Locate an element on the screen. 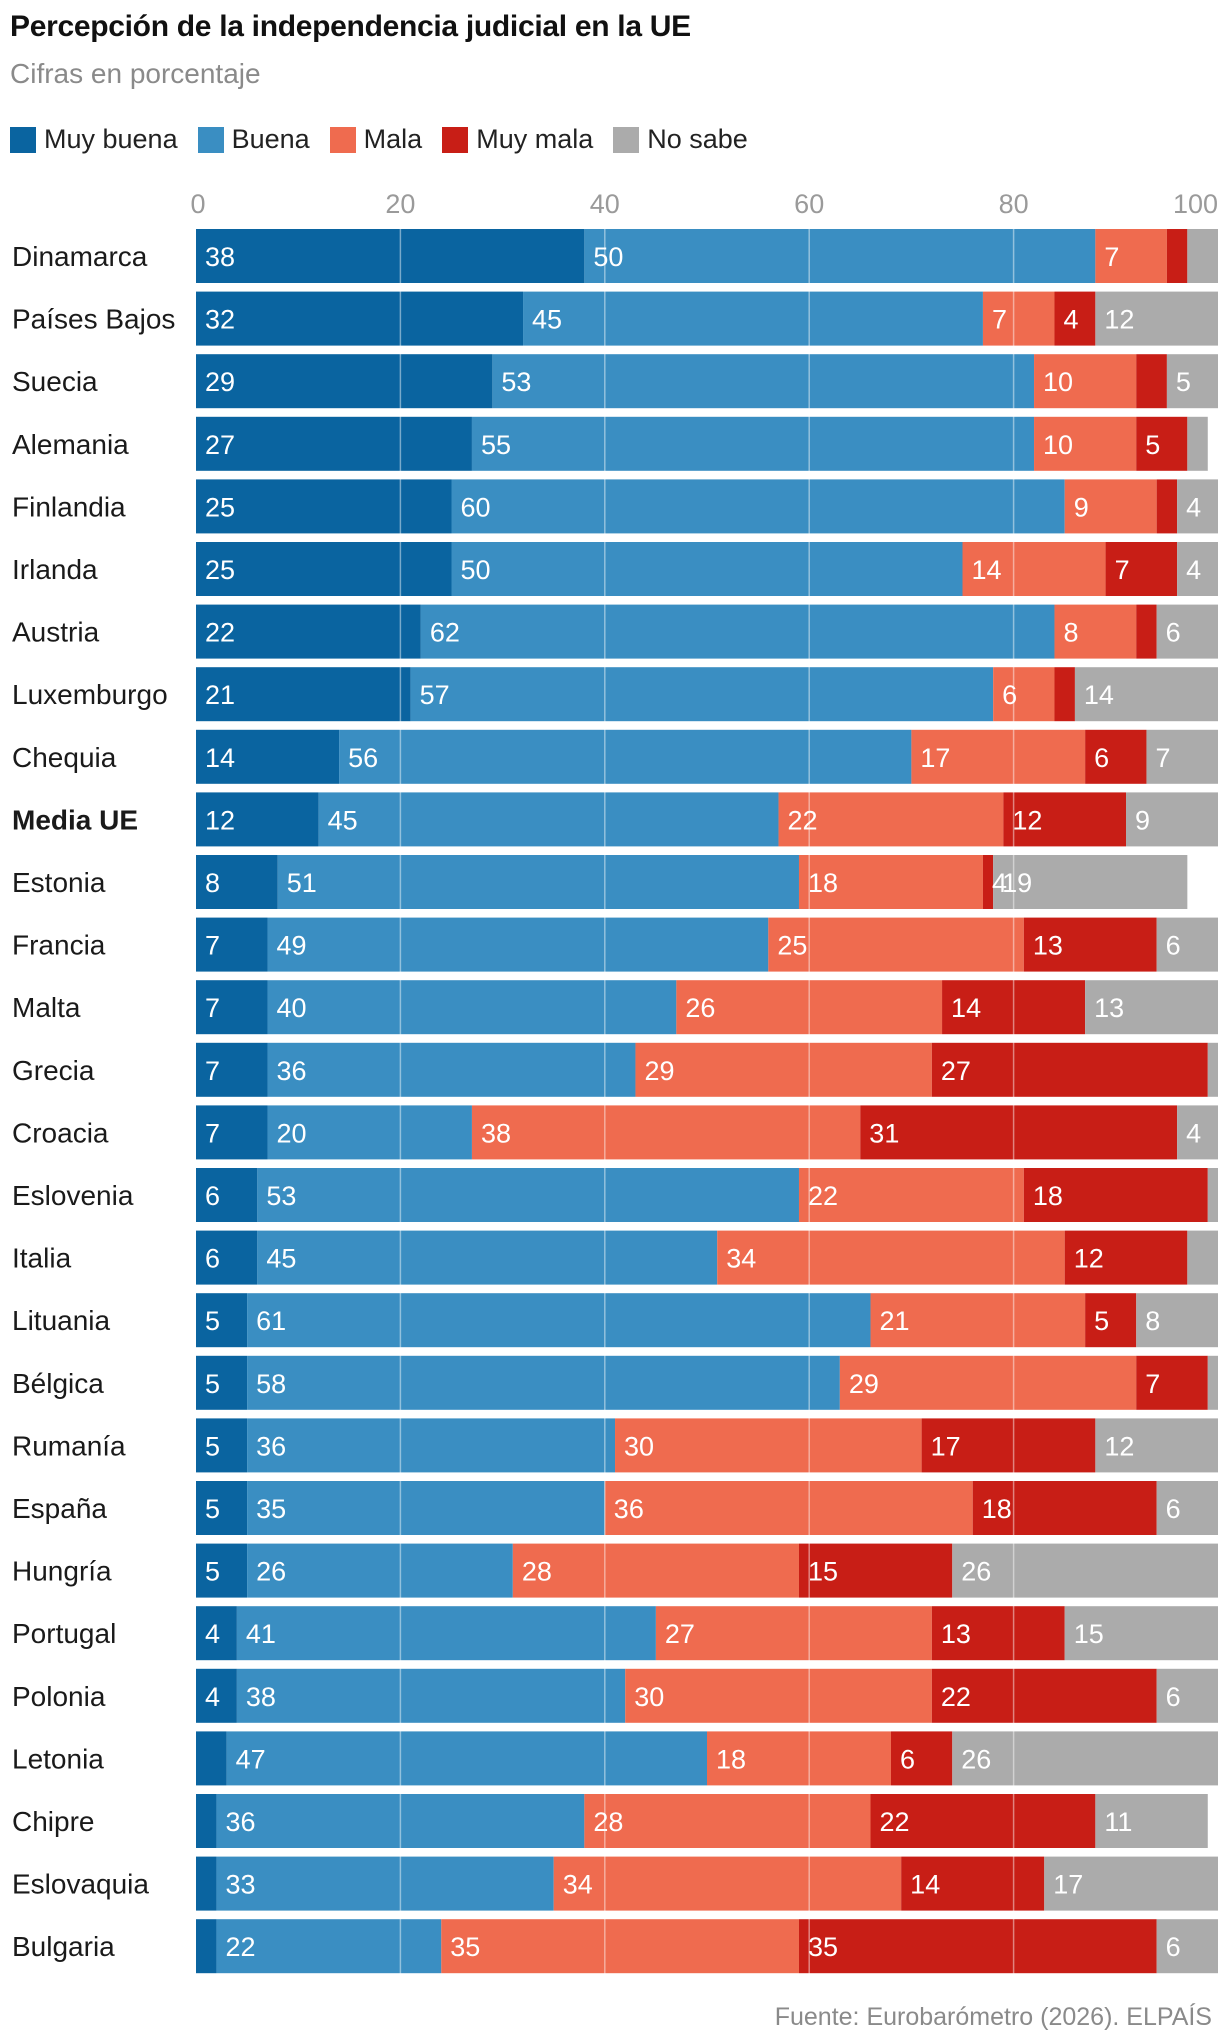 The width and height of the screenshot is (1220, 2040). x-tick-label: 60 is located at coordinates (809, 204).